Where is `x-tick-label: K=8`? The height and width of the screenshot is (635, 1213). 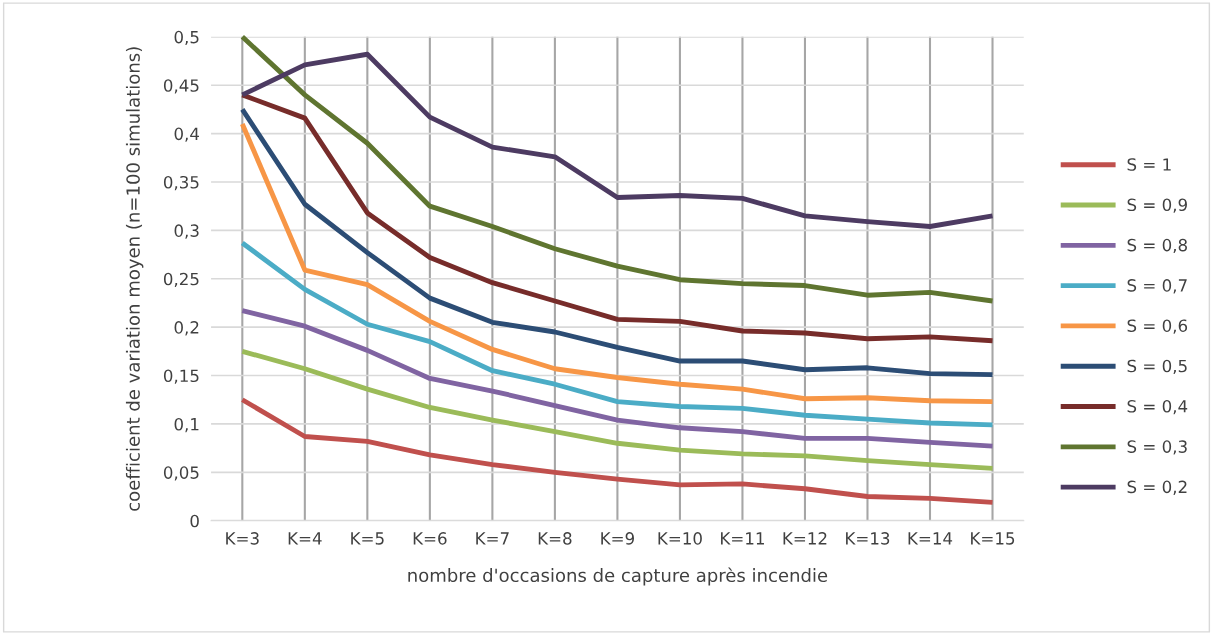 x-tick-label: K=8 is located at coordinates (555, 538).